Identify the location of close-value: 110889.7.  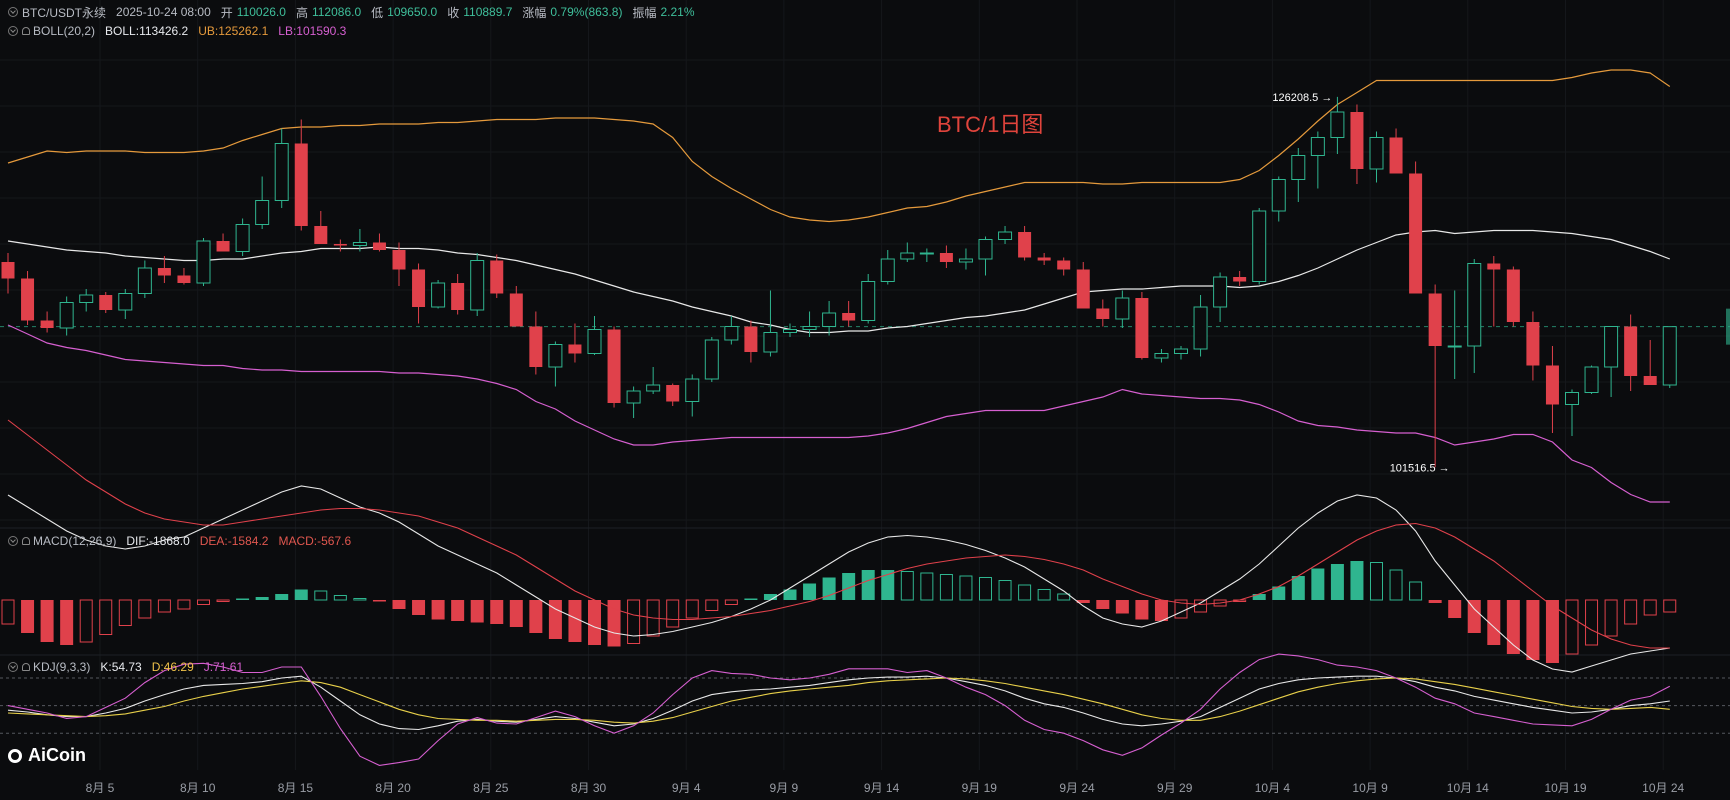
(488, 12).